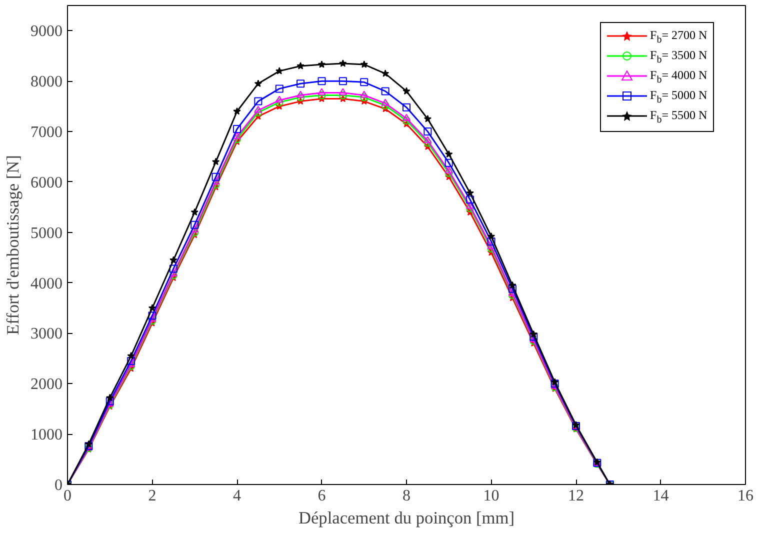 This screenshot has width=768, height=537. I want to click on legend-label: F$_{b}$= 5500 N, so click(679, 117).